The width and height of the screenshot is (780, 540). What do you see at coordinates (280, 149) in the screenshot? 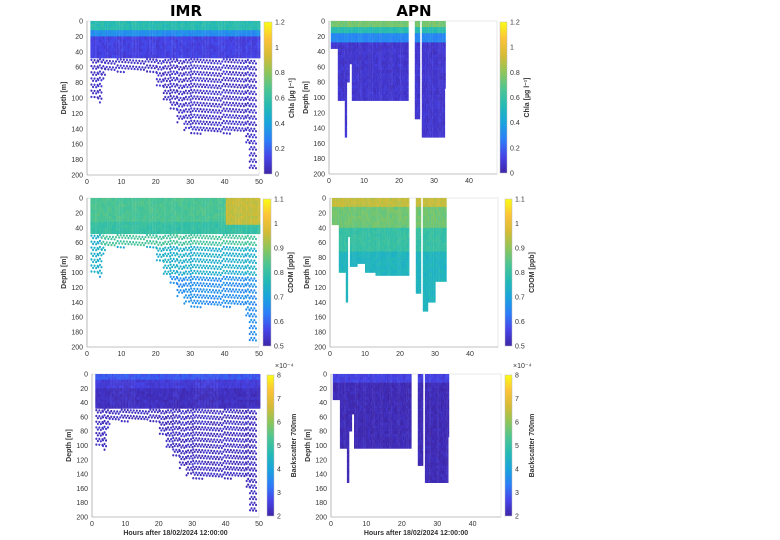
I see `colorbar-tick-label: 0.2` at bounding box center [280, 149].